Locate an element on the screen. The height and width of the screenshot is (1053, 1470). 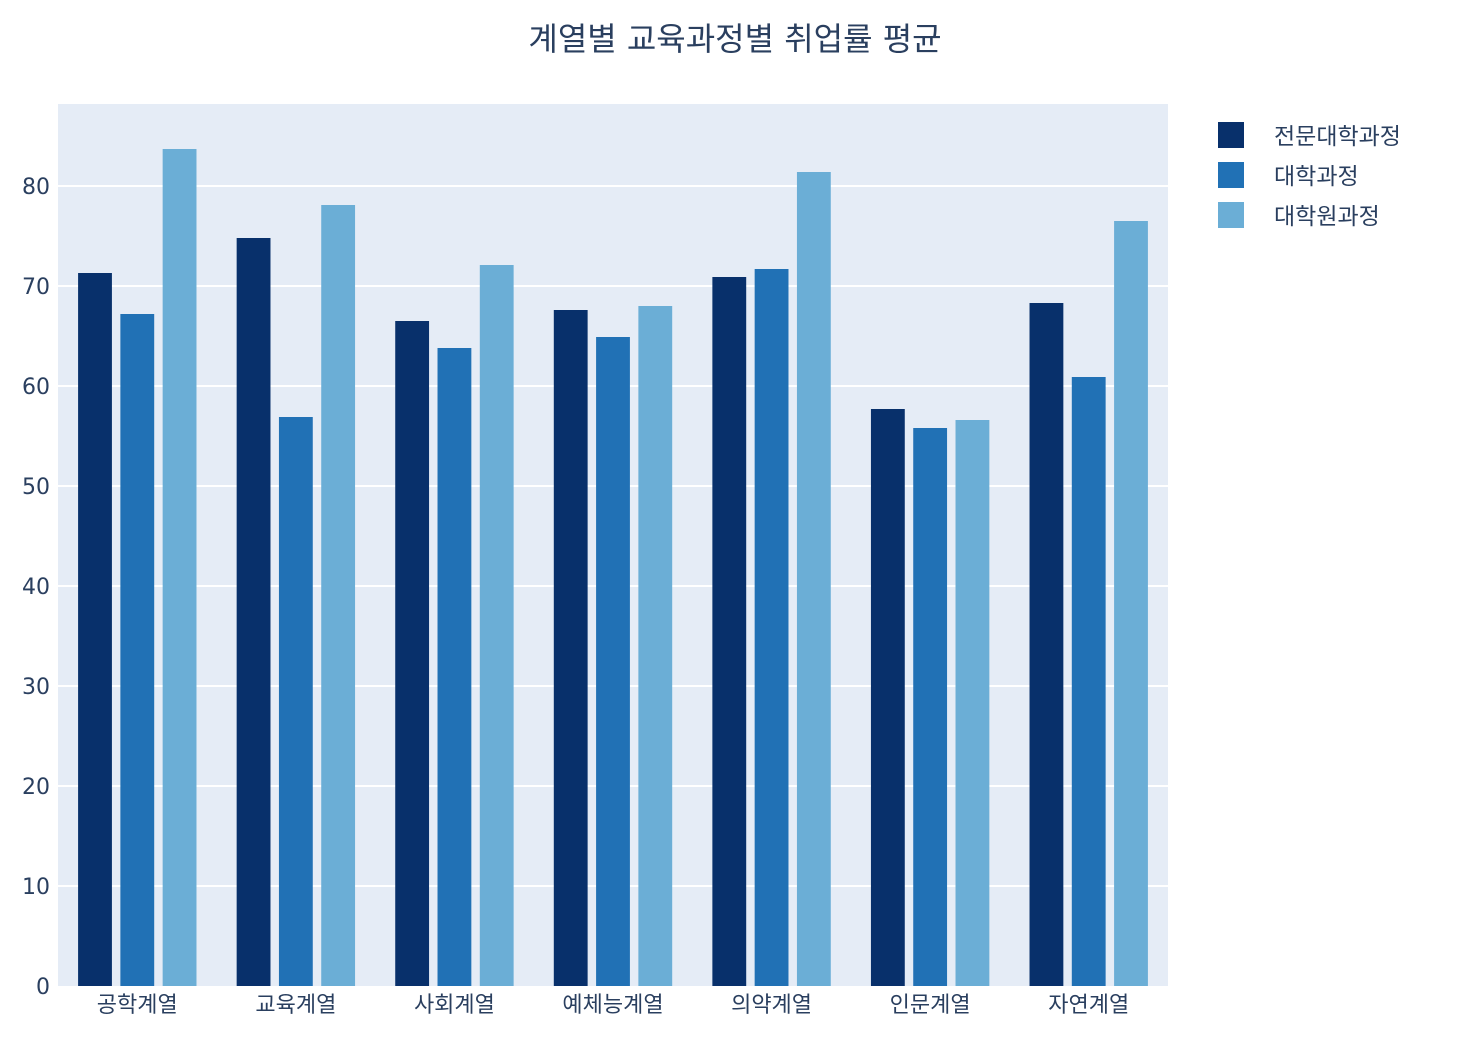
x-tick-label: 예체능계열 is located at coordinates (612, 1005).